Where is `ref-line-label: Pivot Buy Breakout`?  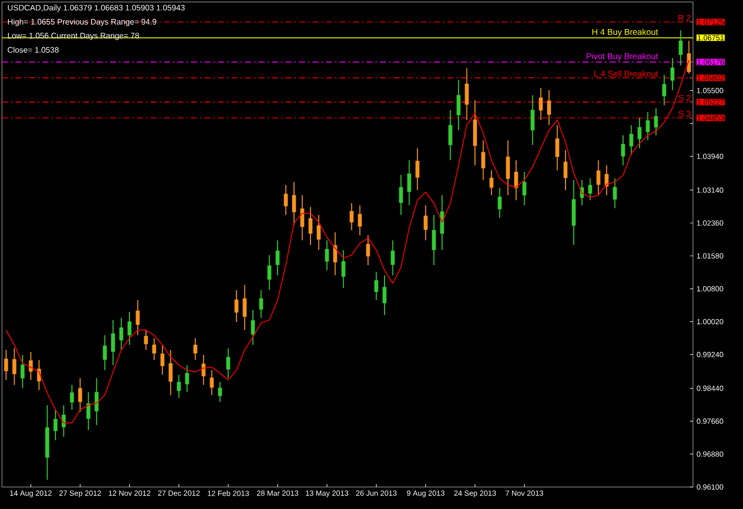
ref-line-label: Pivot Buy Breakout is located at coordinates (622, 56).